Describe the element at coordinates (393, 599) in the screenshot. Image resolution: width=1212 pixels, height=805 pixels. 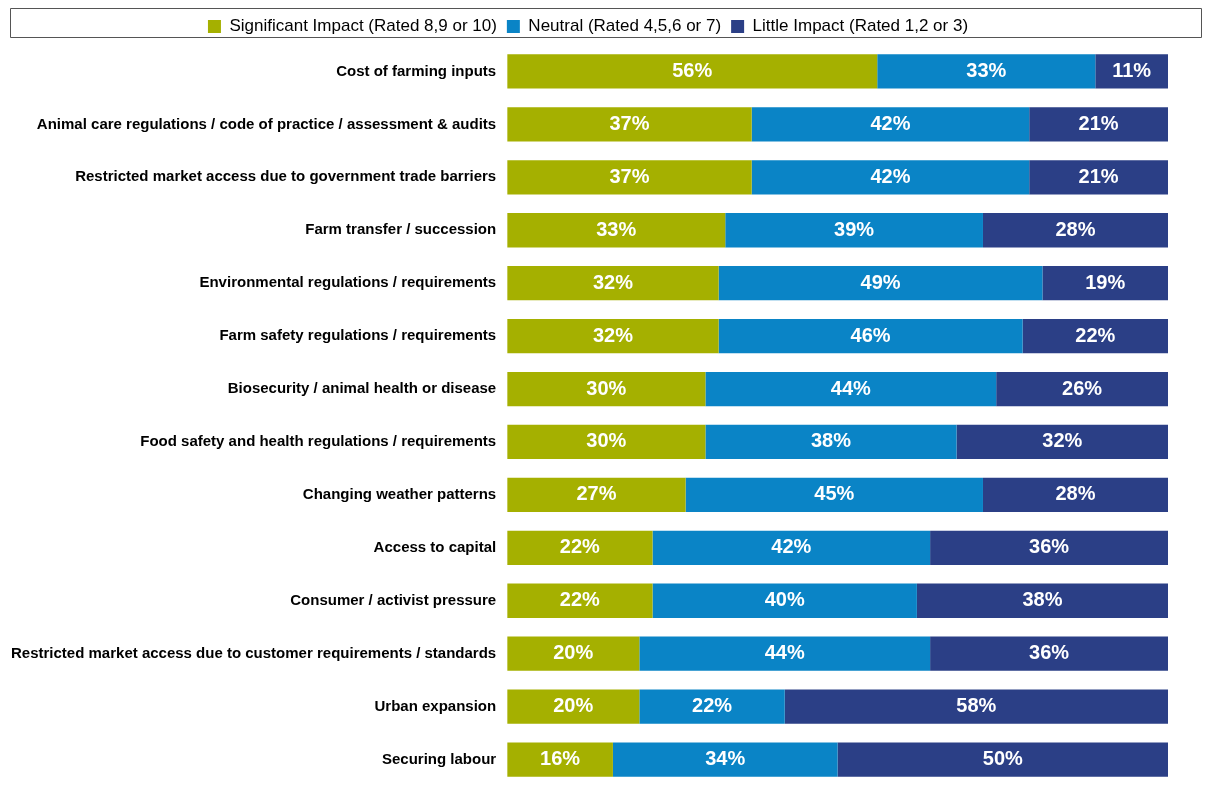
I see `y-tick-label: Consumer / activist pressure` at that location.